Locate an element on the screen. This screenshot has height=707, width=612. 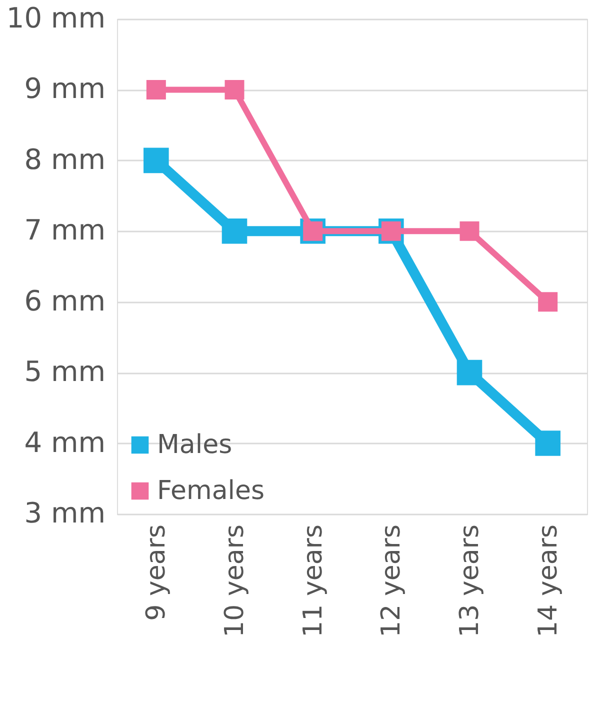
y-tick-label: 3 mm is located at coordinates (65, 513).